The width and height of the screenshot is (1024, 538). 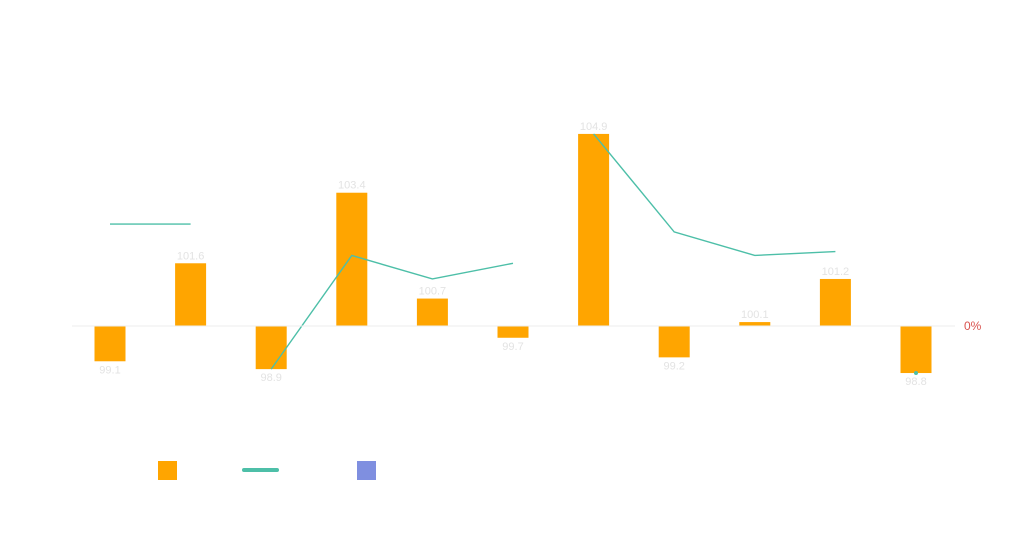 I want to click on bar-value-label-10: 98.8, so click(x=915, y=382).